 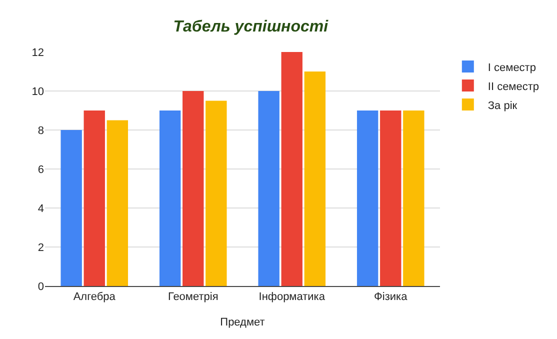 What do you see at coordinates (38, 52) in the screenshot?
I see `y-tick-label: 12` at bounding box center [38, 52].